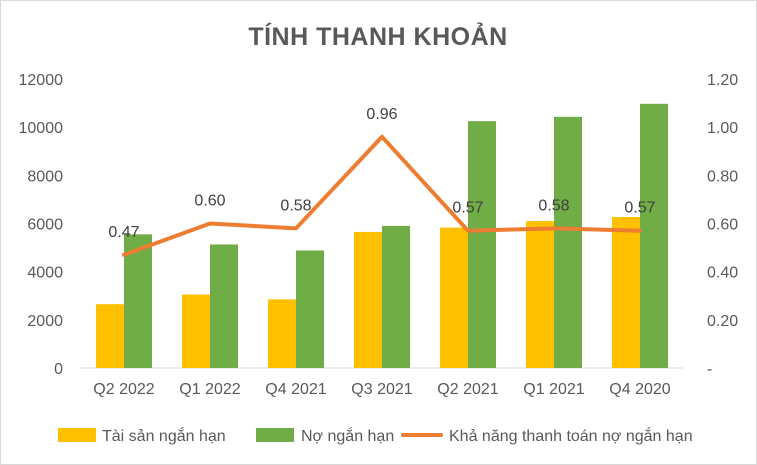 This screenshot has width=757, height=465. What do you see at coordinates (295, 389) in the screenshot?
I see `x-tick-label: Q4 2021` at bounding box center [295, 389].